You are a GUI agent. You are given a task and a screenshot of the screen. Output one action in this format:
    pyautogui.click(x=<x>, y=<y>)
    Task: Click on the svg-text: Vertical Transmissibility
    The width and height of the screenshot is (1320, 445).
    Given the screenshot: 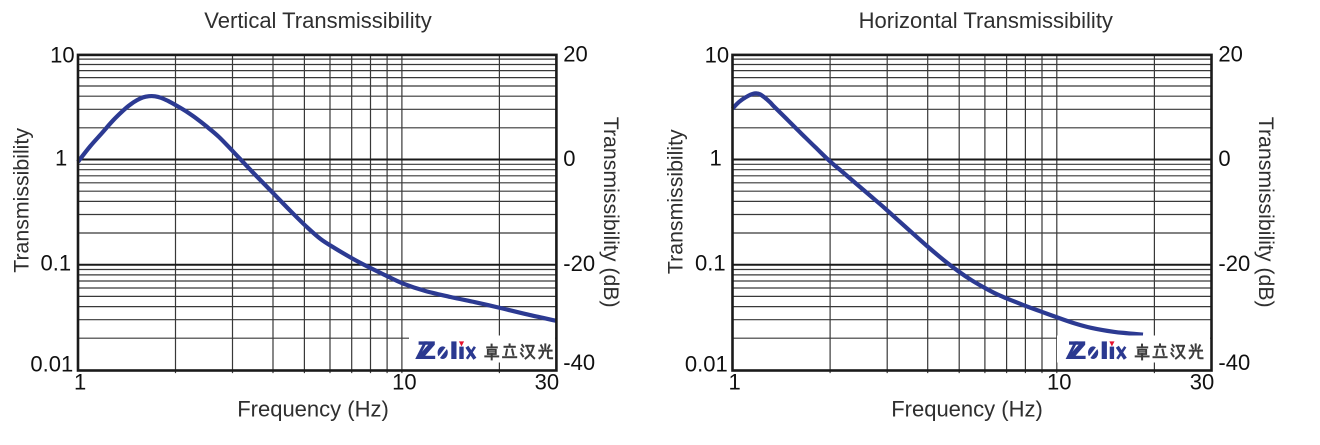 What is the action you would take?
    pyautogui.click(x=317, y=20)
    